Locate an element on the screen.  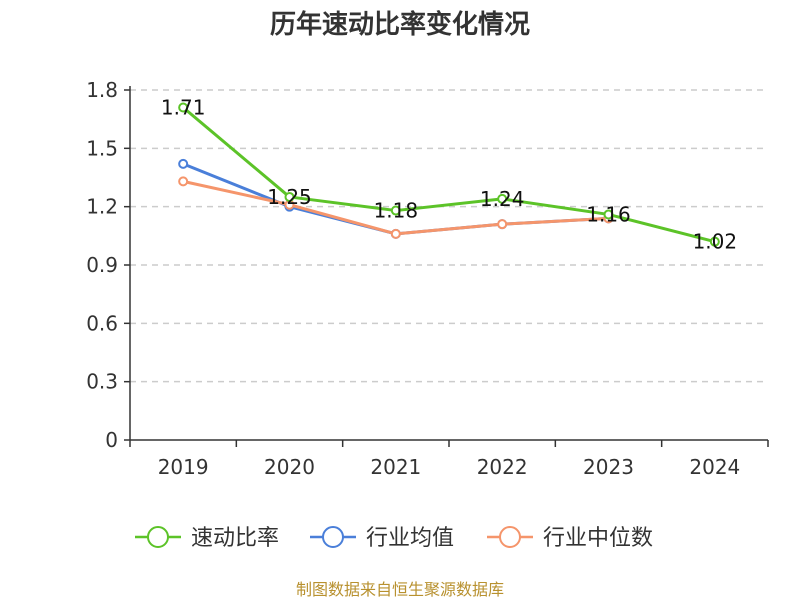
y-tick-label: 0.6 is located at coordinates (102, 323).